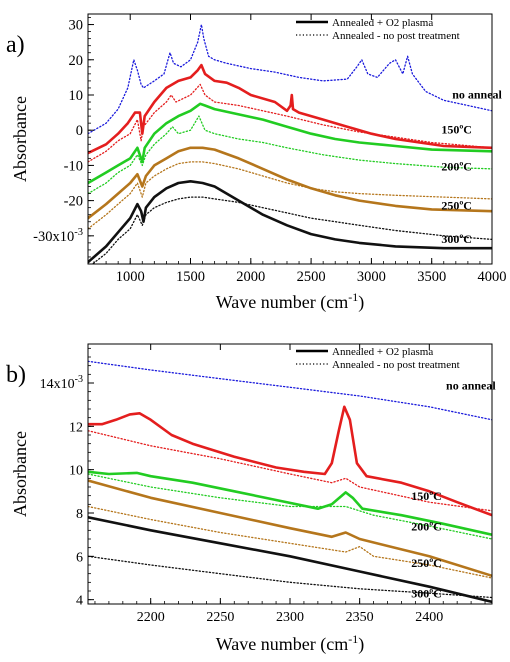 Image resolution: width=510 pixels, height=662 pixels. I want to click on x-tick-label: 2000, so click(250, 277).